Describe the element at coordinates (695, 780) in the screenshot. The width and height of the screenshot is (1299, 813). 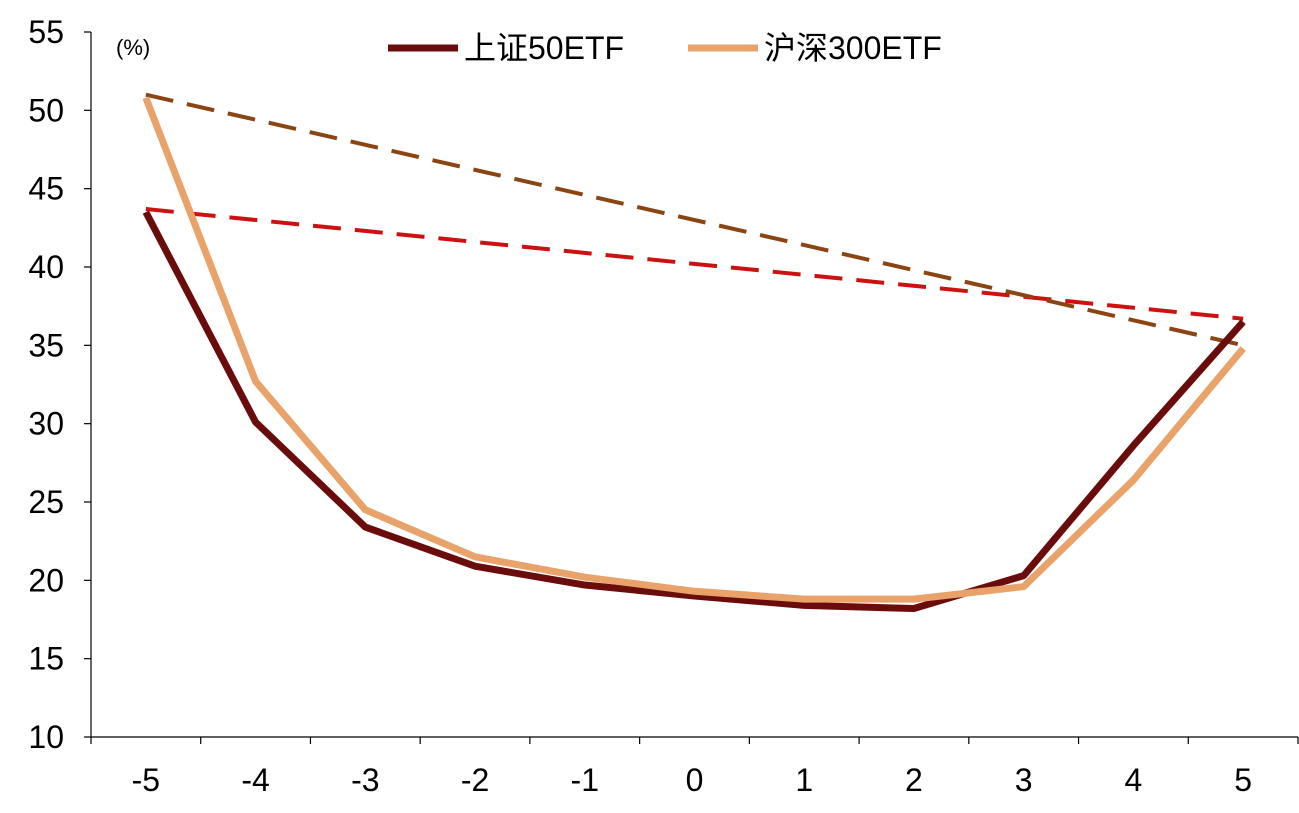
I see `x-tick-label: 0` at that location.